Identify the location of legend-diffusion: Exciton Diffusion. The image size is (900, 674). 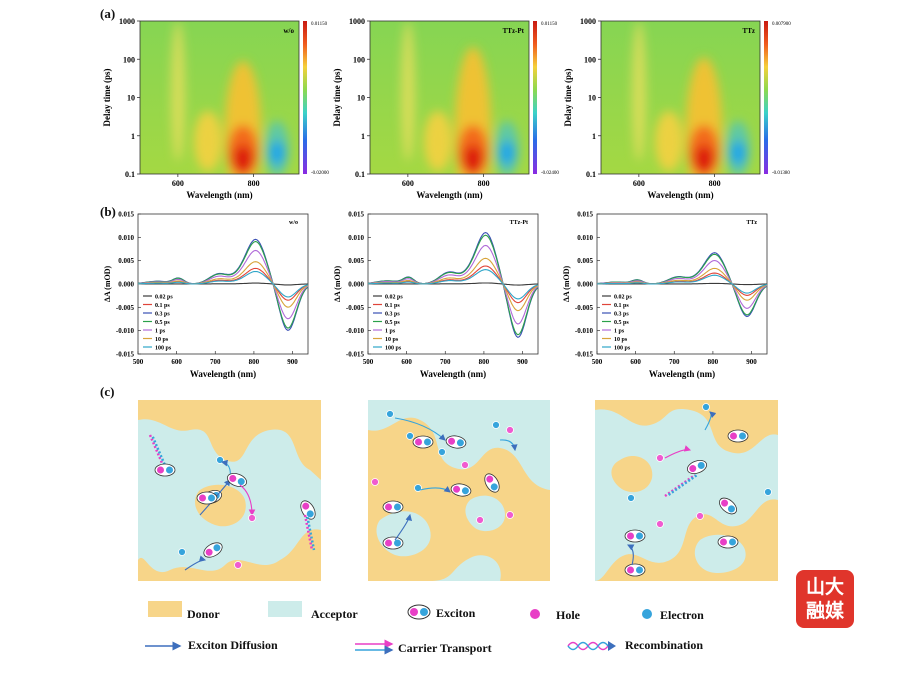
(233, 645).